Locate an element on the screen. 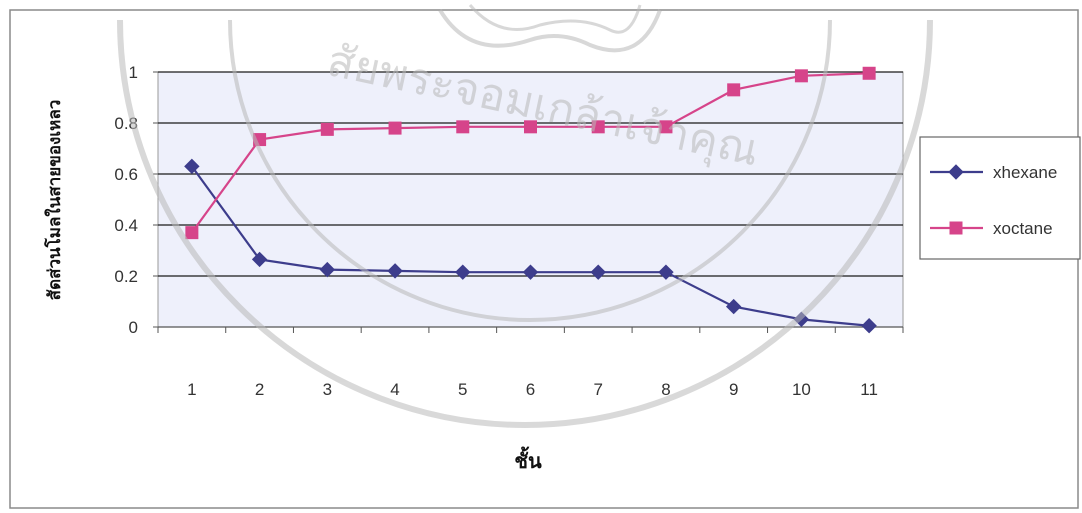 The image size is (1082, 513). legend-label-xoctane: xoctane is located at coordinates (1023, 228).